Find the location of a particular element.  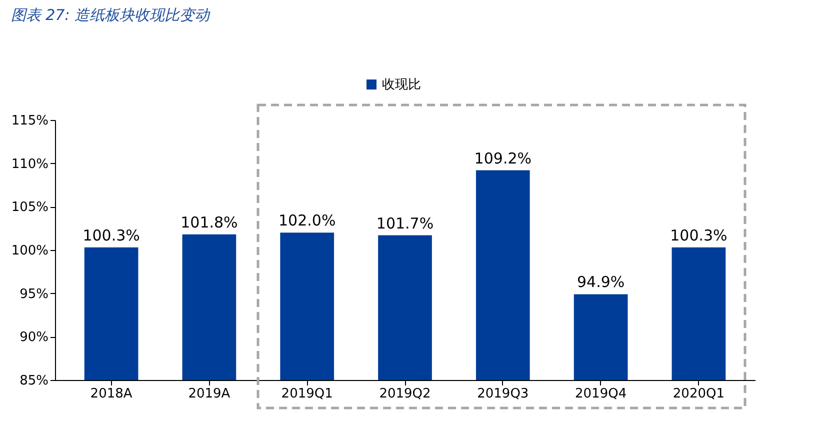

y-tick-label: 95% is located at coordinates (34, 294).